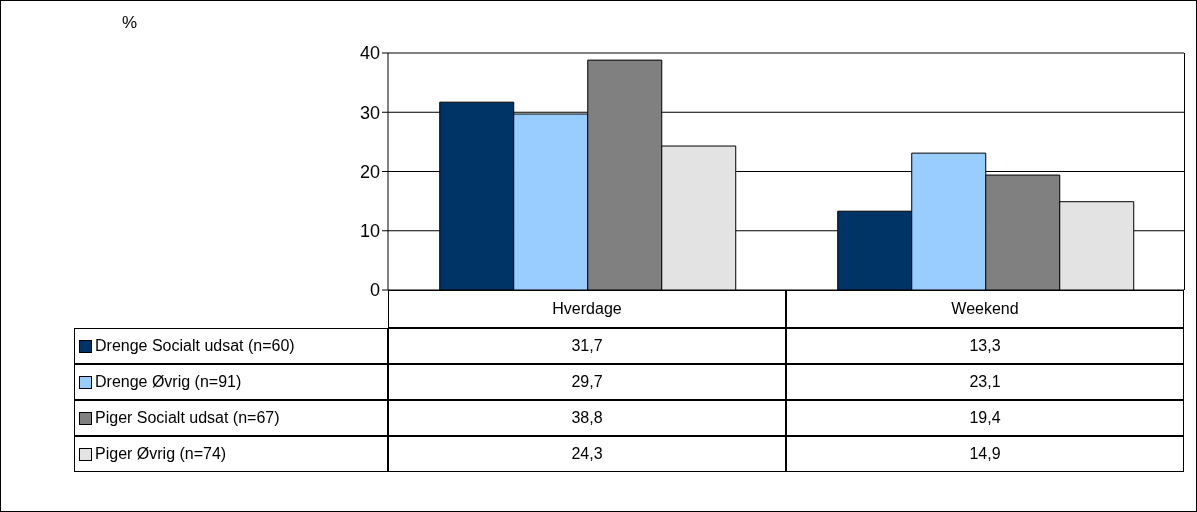 Image resolution: width=1197 pixels, height=512 pixels. What do you see at coordinates (369, 231) in the screenshot?
I see `y-tick-label: 10` at bounding box center [369, 231].